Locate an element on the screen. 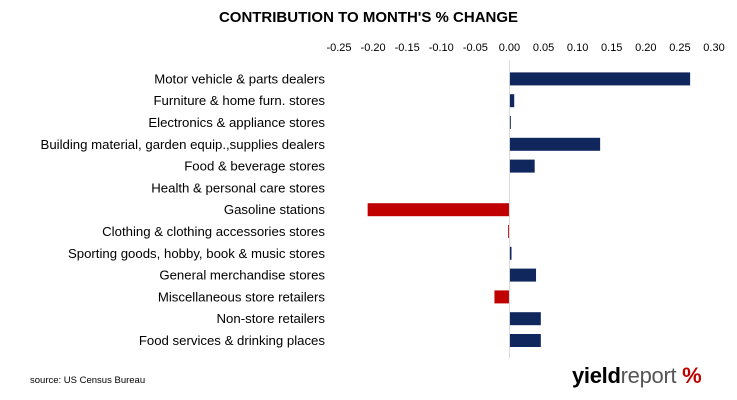  x-tick-label: -0.05 is located at coordinates (475, 48).